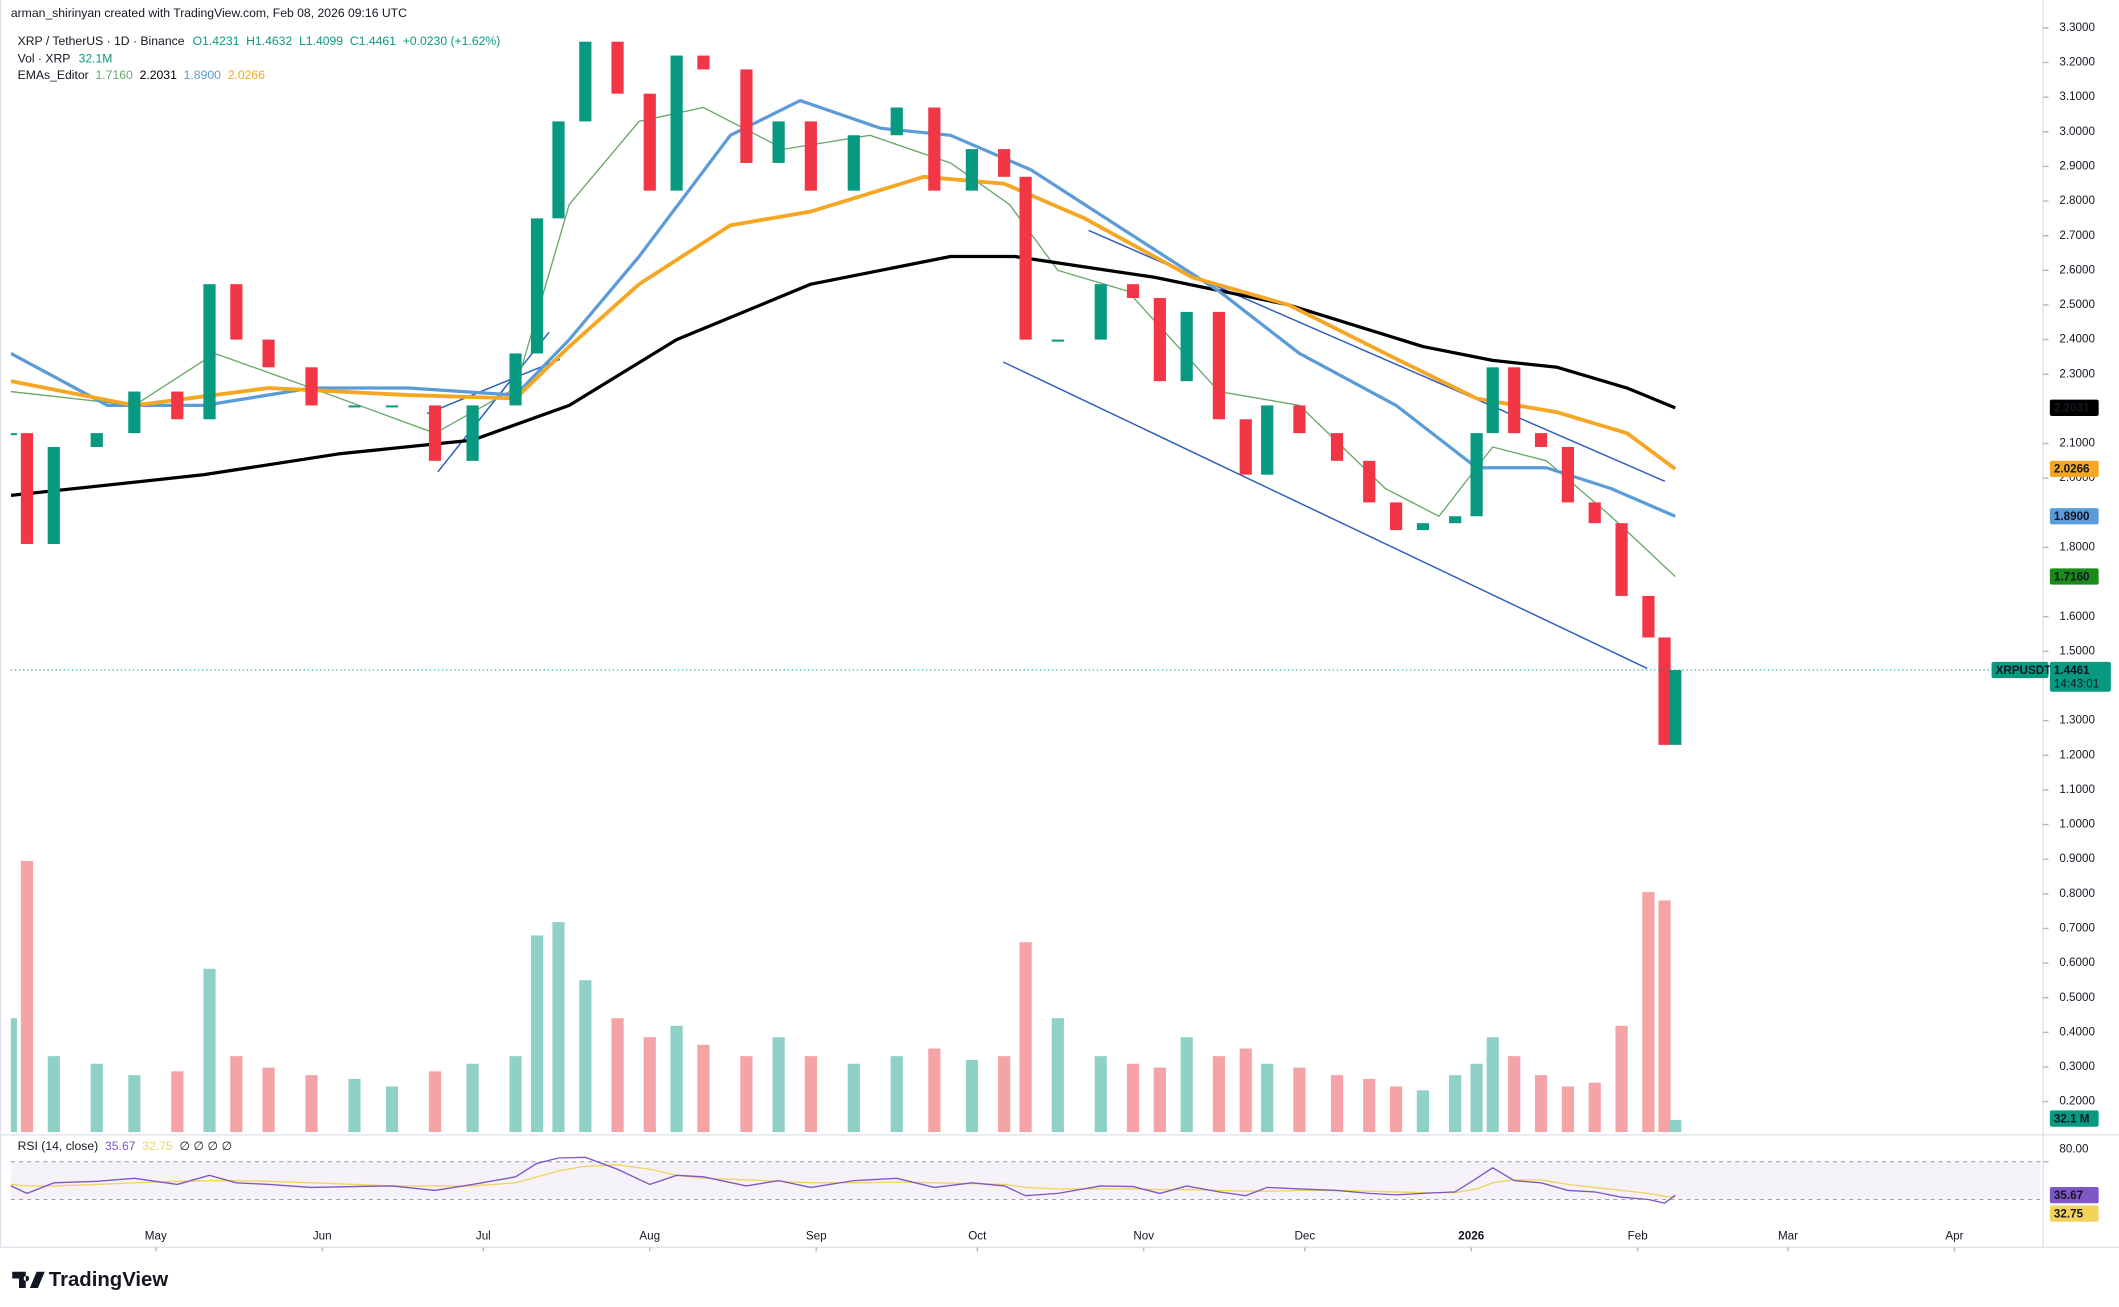 This screenshot has height=1307, width=2119. What do you see at coordinates (1954, 1236) in the screenshot?
I see `x-tick-label: Apr` at bounding box center [1954, 1236].